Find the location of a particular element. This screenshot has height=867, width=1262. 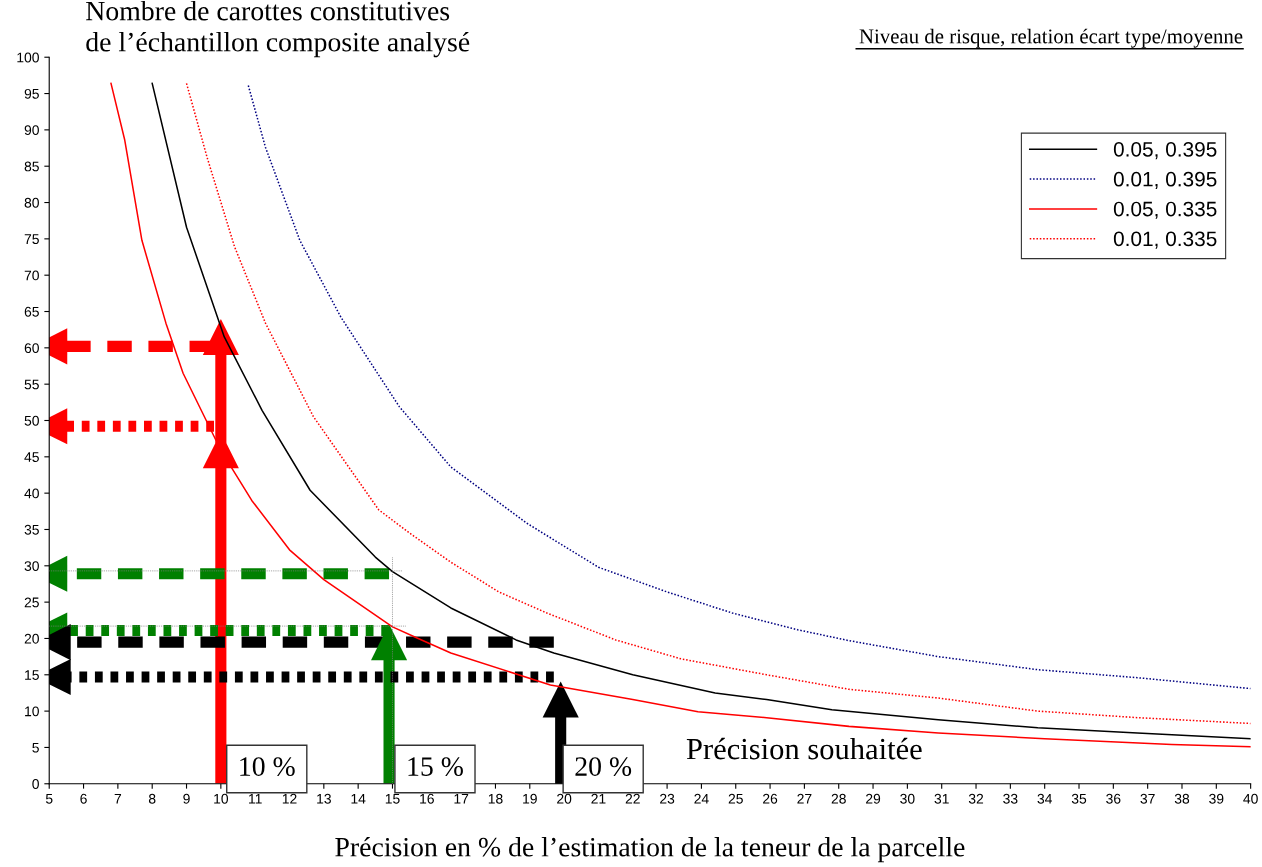

x-tick-label: 31 is located at coordinates (941, 798).